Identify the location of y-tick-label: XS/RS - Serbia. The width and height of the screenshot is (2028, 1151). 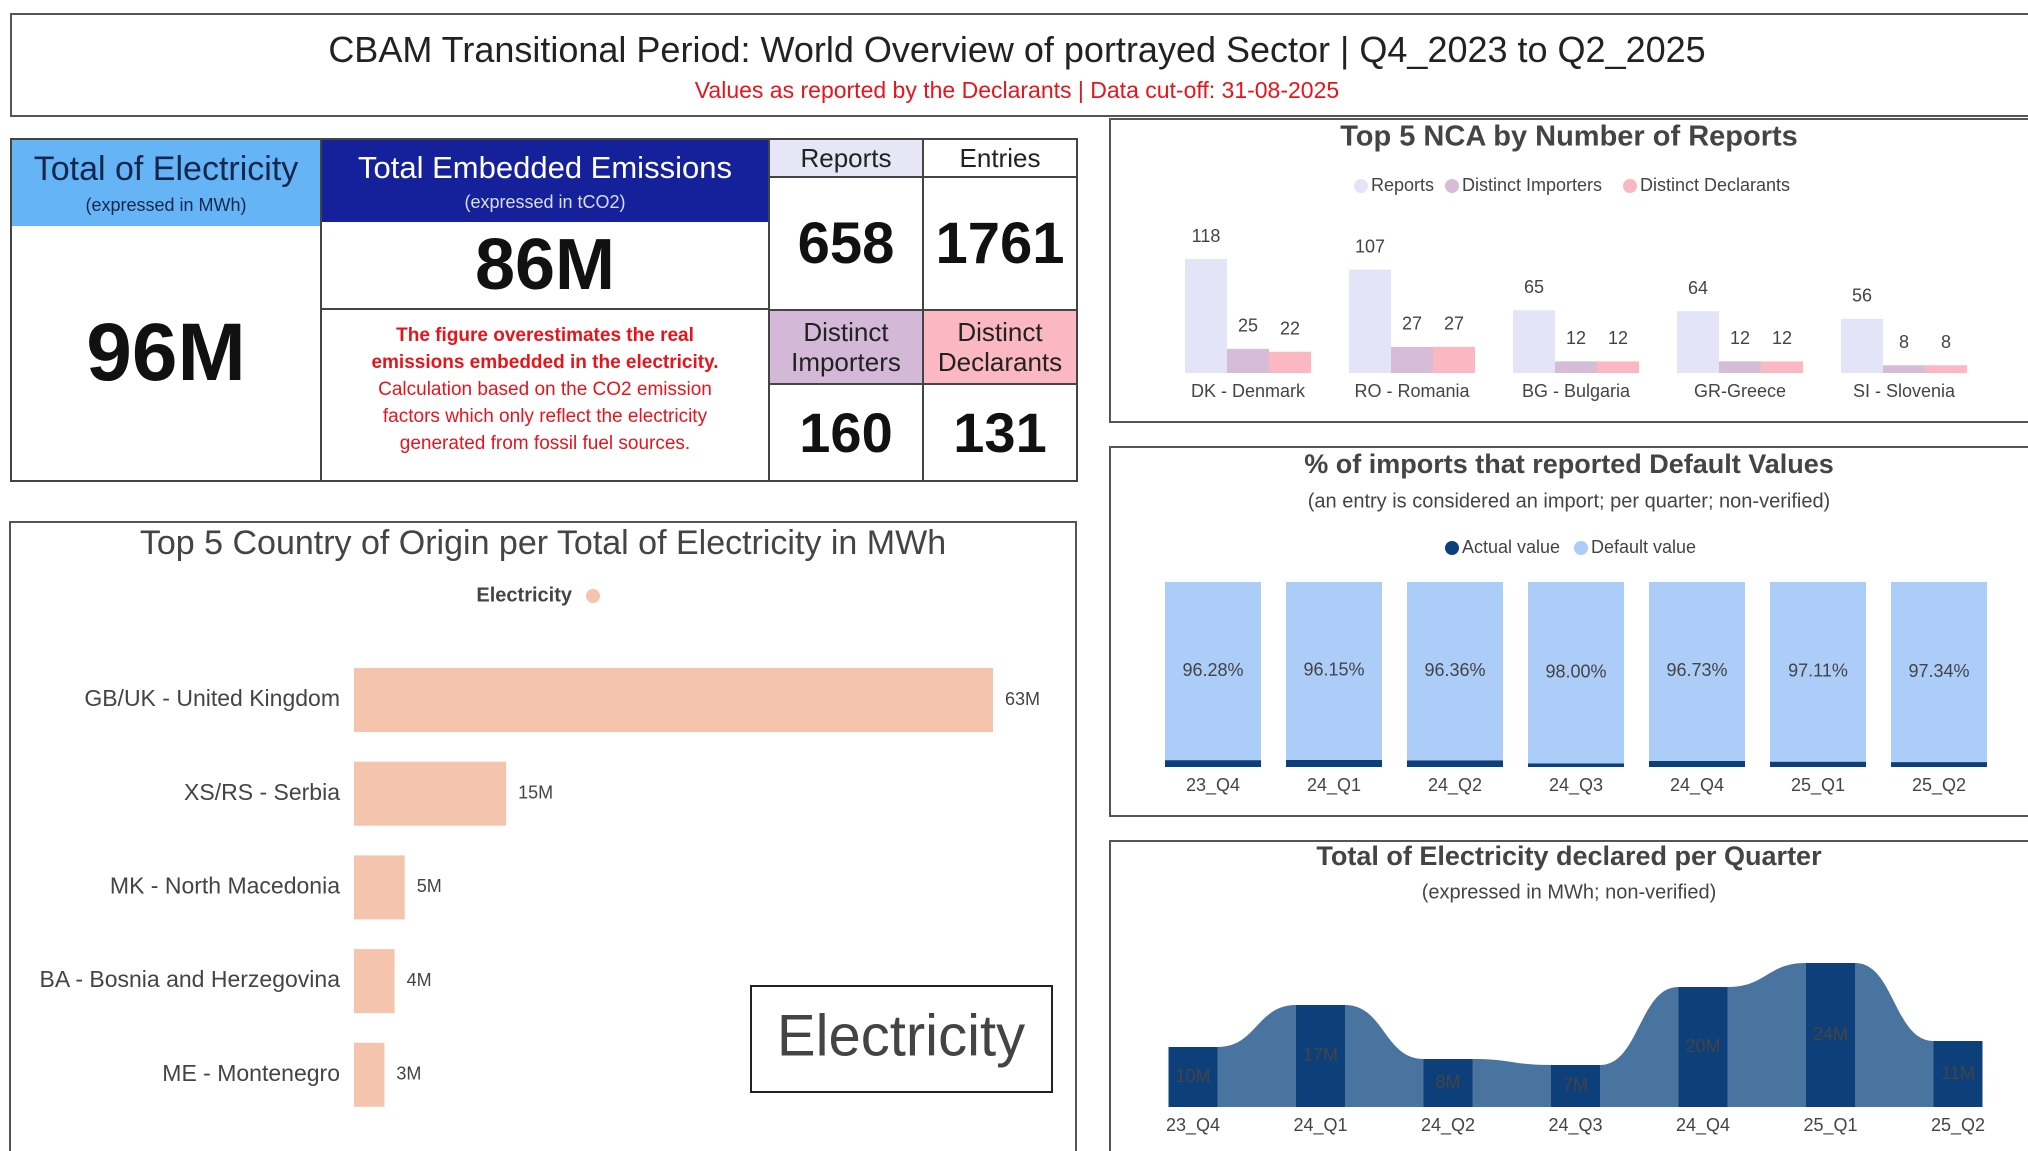
(262, 792).